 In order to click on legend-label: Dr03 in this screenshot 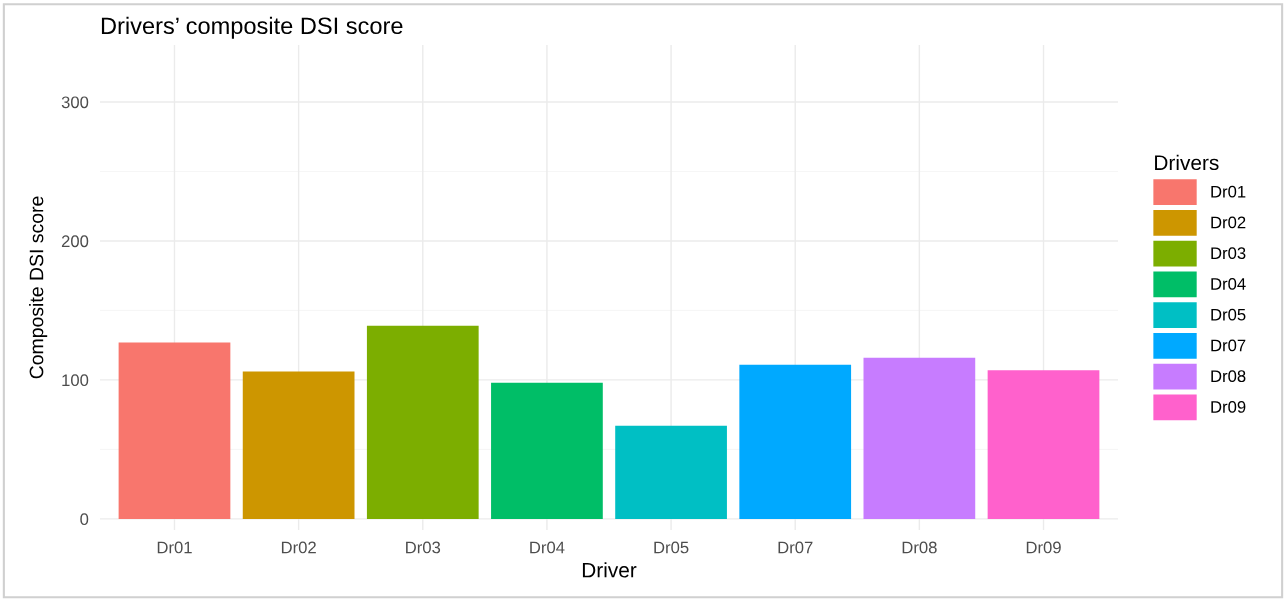, I will do `click(1228, 253)`.